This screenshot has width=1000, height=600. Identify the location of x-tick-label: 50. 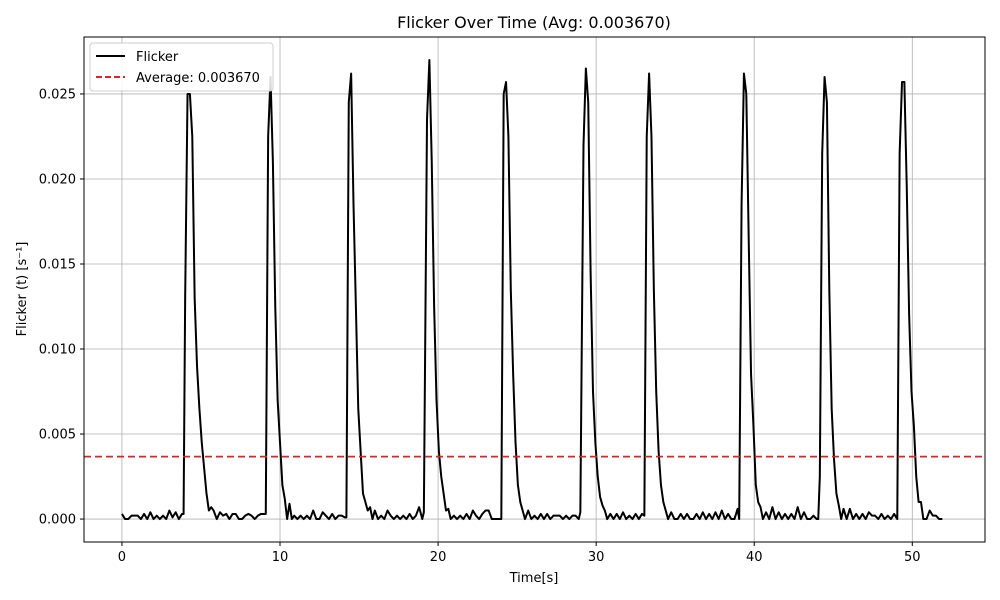
(912, 557).